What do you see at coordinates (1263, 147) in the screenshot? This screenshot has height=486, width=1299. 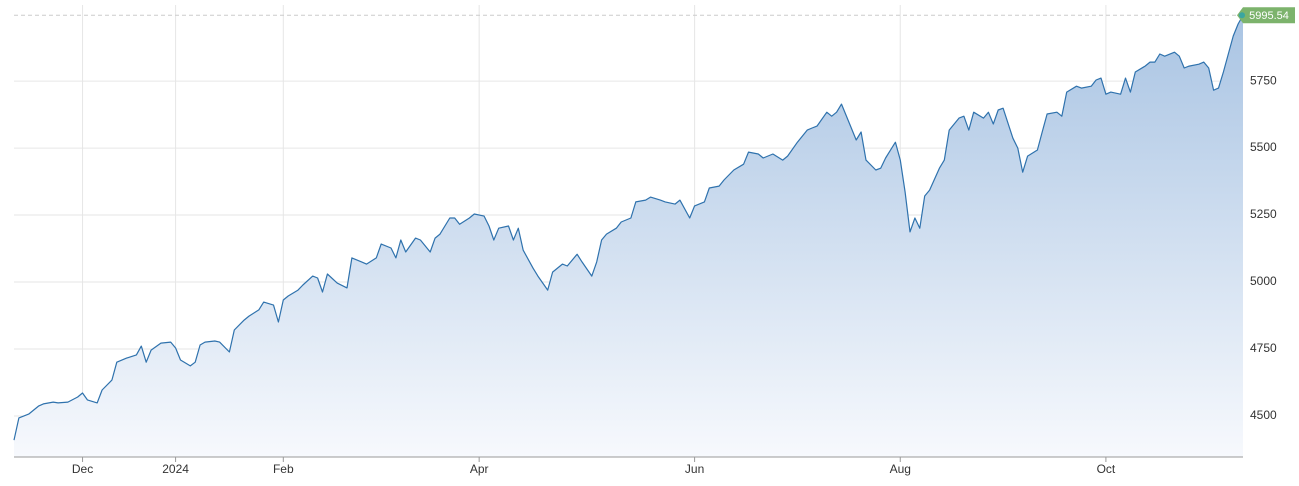 I see `y-tick-label: 5500` at bounding box center [1263, 147].